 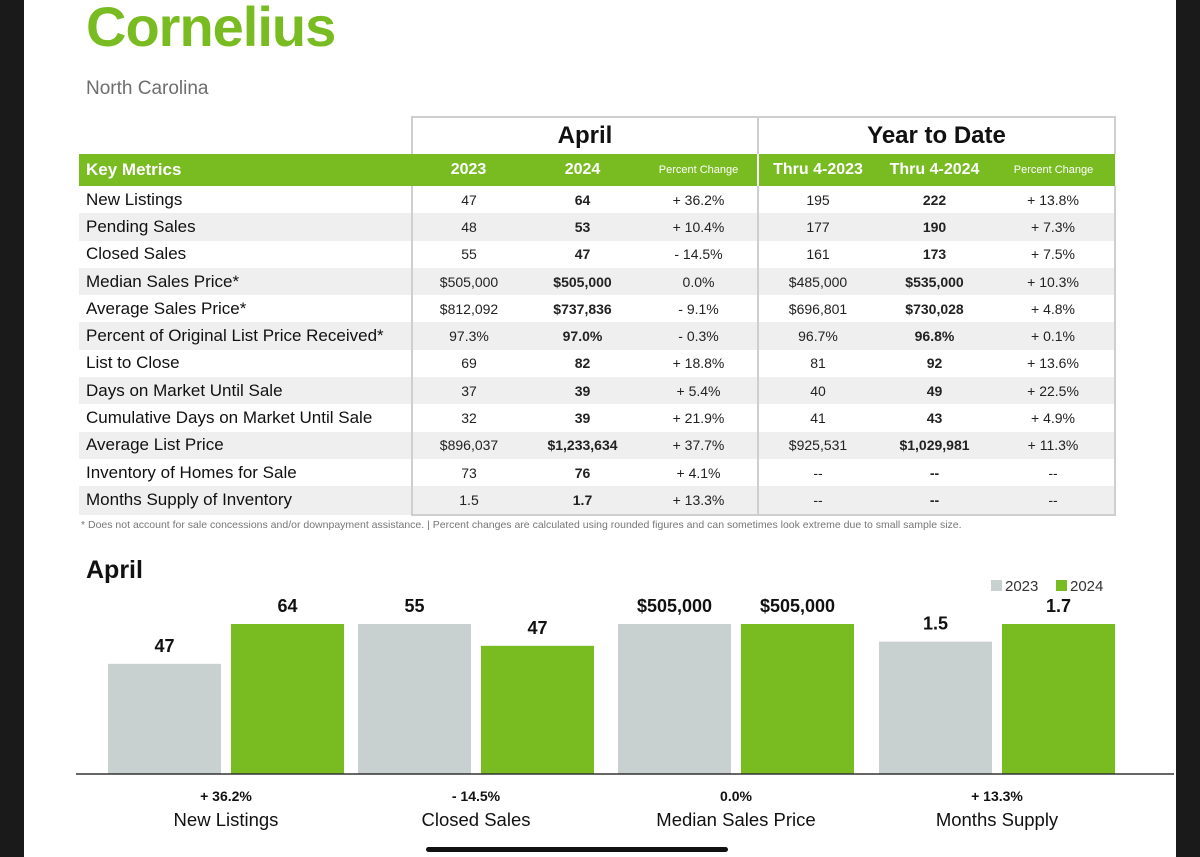 I want to click on category-label: Median Sales Price, so click(x=735, y=819).